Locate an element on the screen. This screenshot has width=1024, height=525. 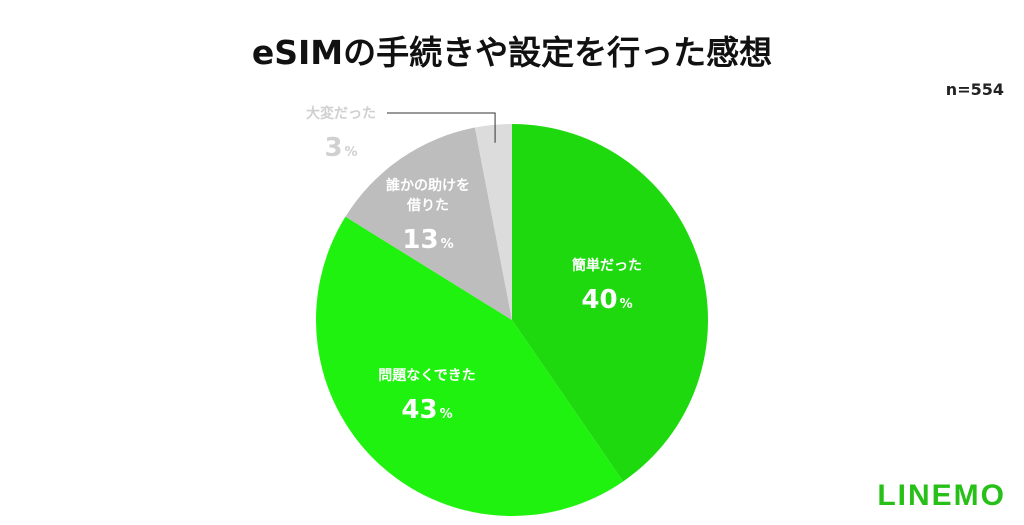
slice-value-label: 40% is located at coordinates (606, 300).